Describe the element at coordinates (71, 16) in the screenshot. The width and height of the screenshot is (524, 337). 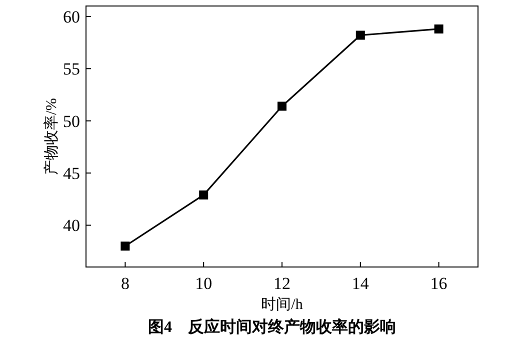
I see `y-tick-label: 60` at that location.